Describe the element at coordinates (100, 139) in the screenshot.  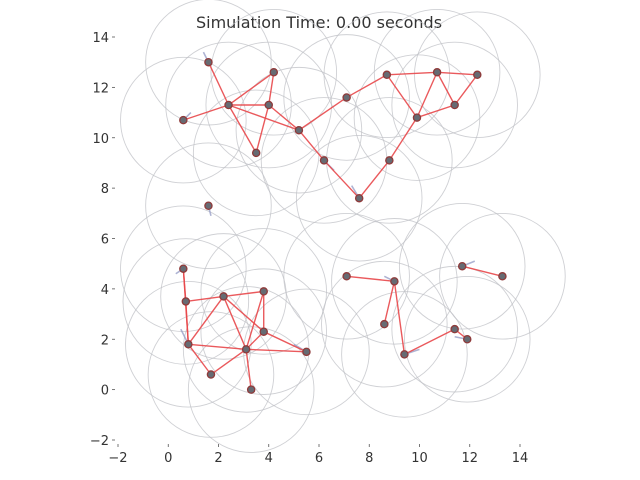
I see `y-tick-label: 10` at that location.